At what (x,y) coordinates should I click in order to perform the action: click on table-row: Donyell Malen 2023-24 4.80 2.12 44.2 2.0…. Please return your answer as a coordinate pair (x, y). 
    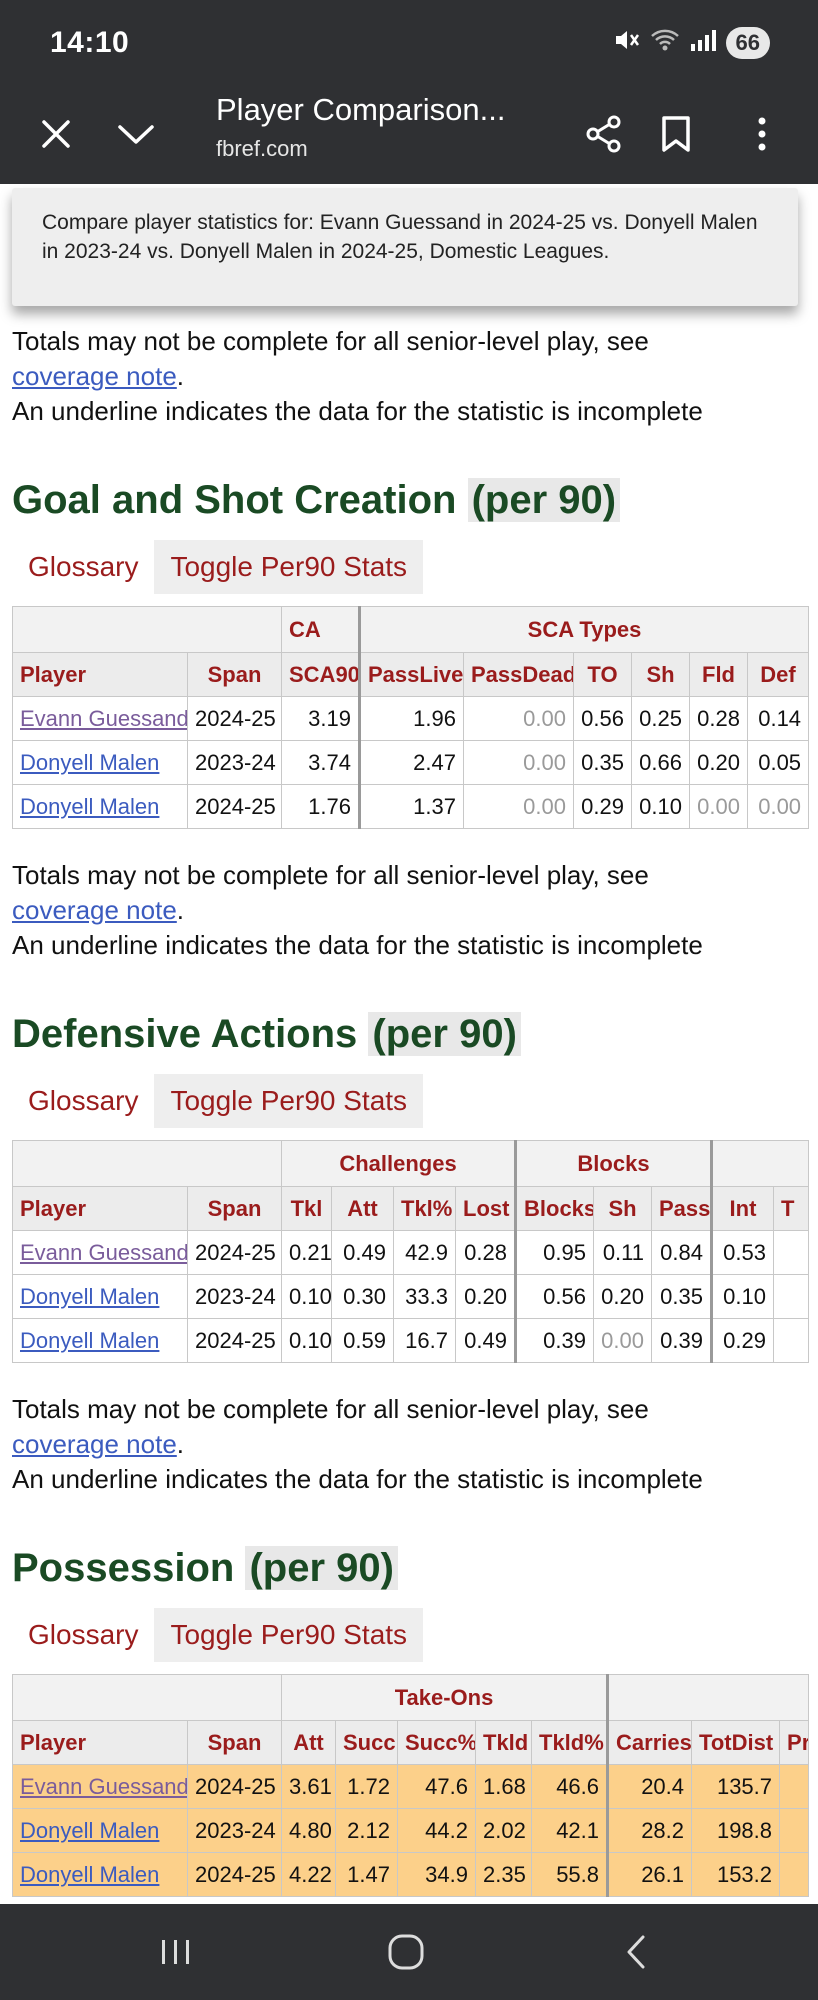
    Looking at the image, I should click on (411, 1830).